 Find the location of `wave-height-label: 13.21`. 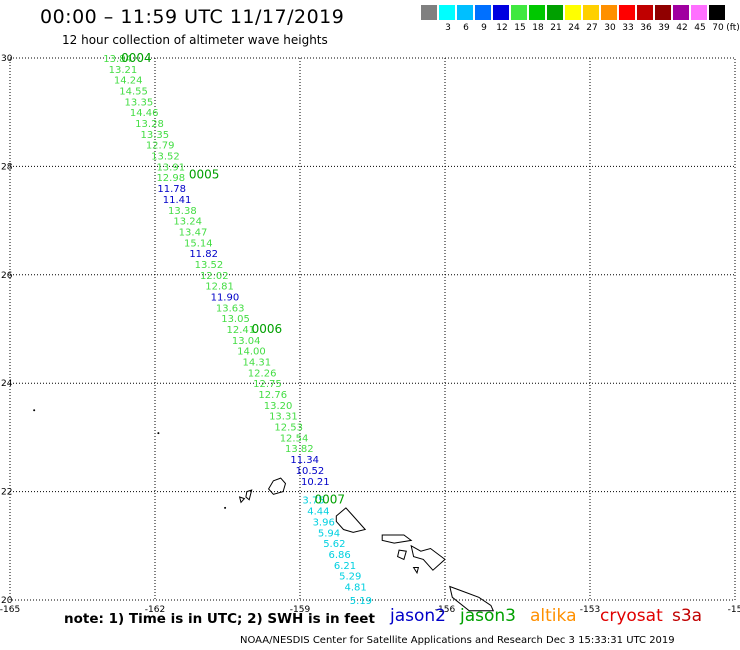

wave-height-label: 13.21 is located at coordinates (123, 70).